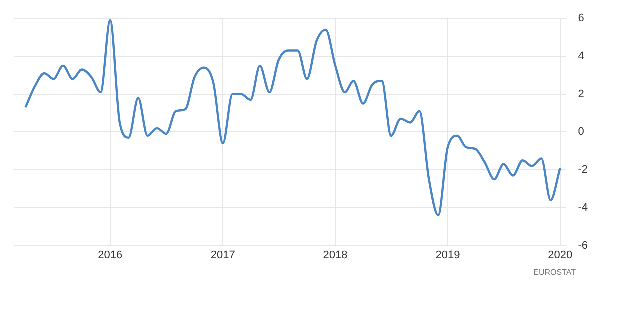 The height and width of the screenshot is (323, 620). Describe the element at coordinates (583, 208) in the screenshot. I see `y-tick-label: -4` at that location.